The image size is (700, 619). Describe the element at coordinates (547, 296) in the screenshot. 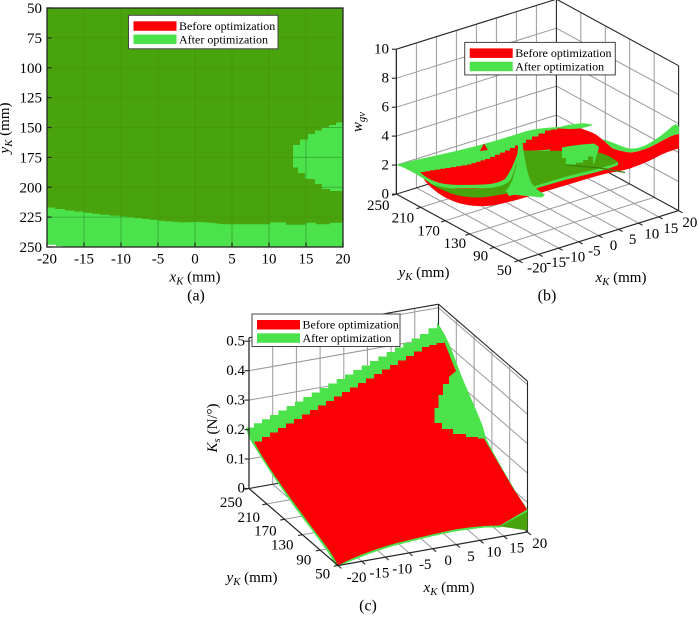

I see `svg-text: (b)` at that location.